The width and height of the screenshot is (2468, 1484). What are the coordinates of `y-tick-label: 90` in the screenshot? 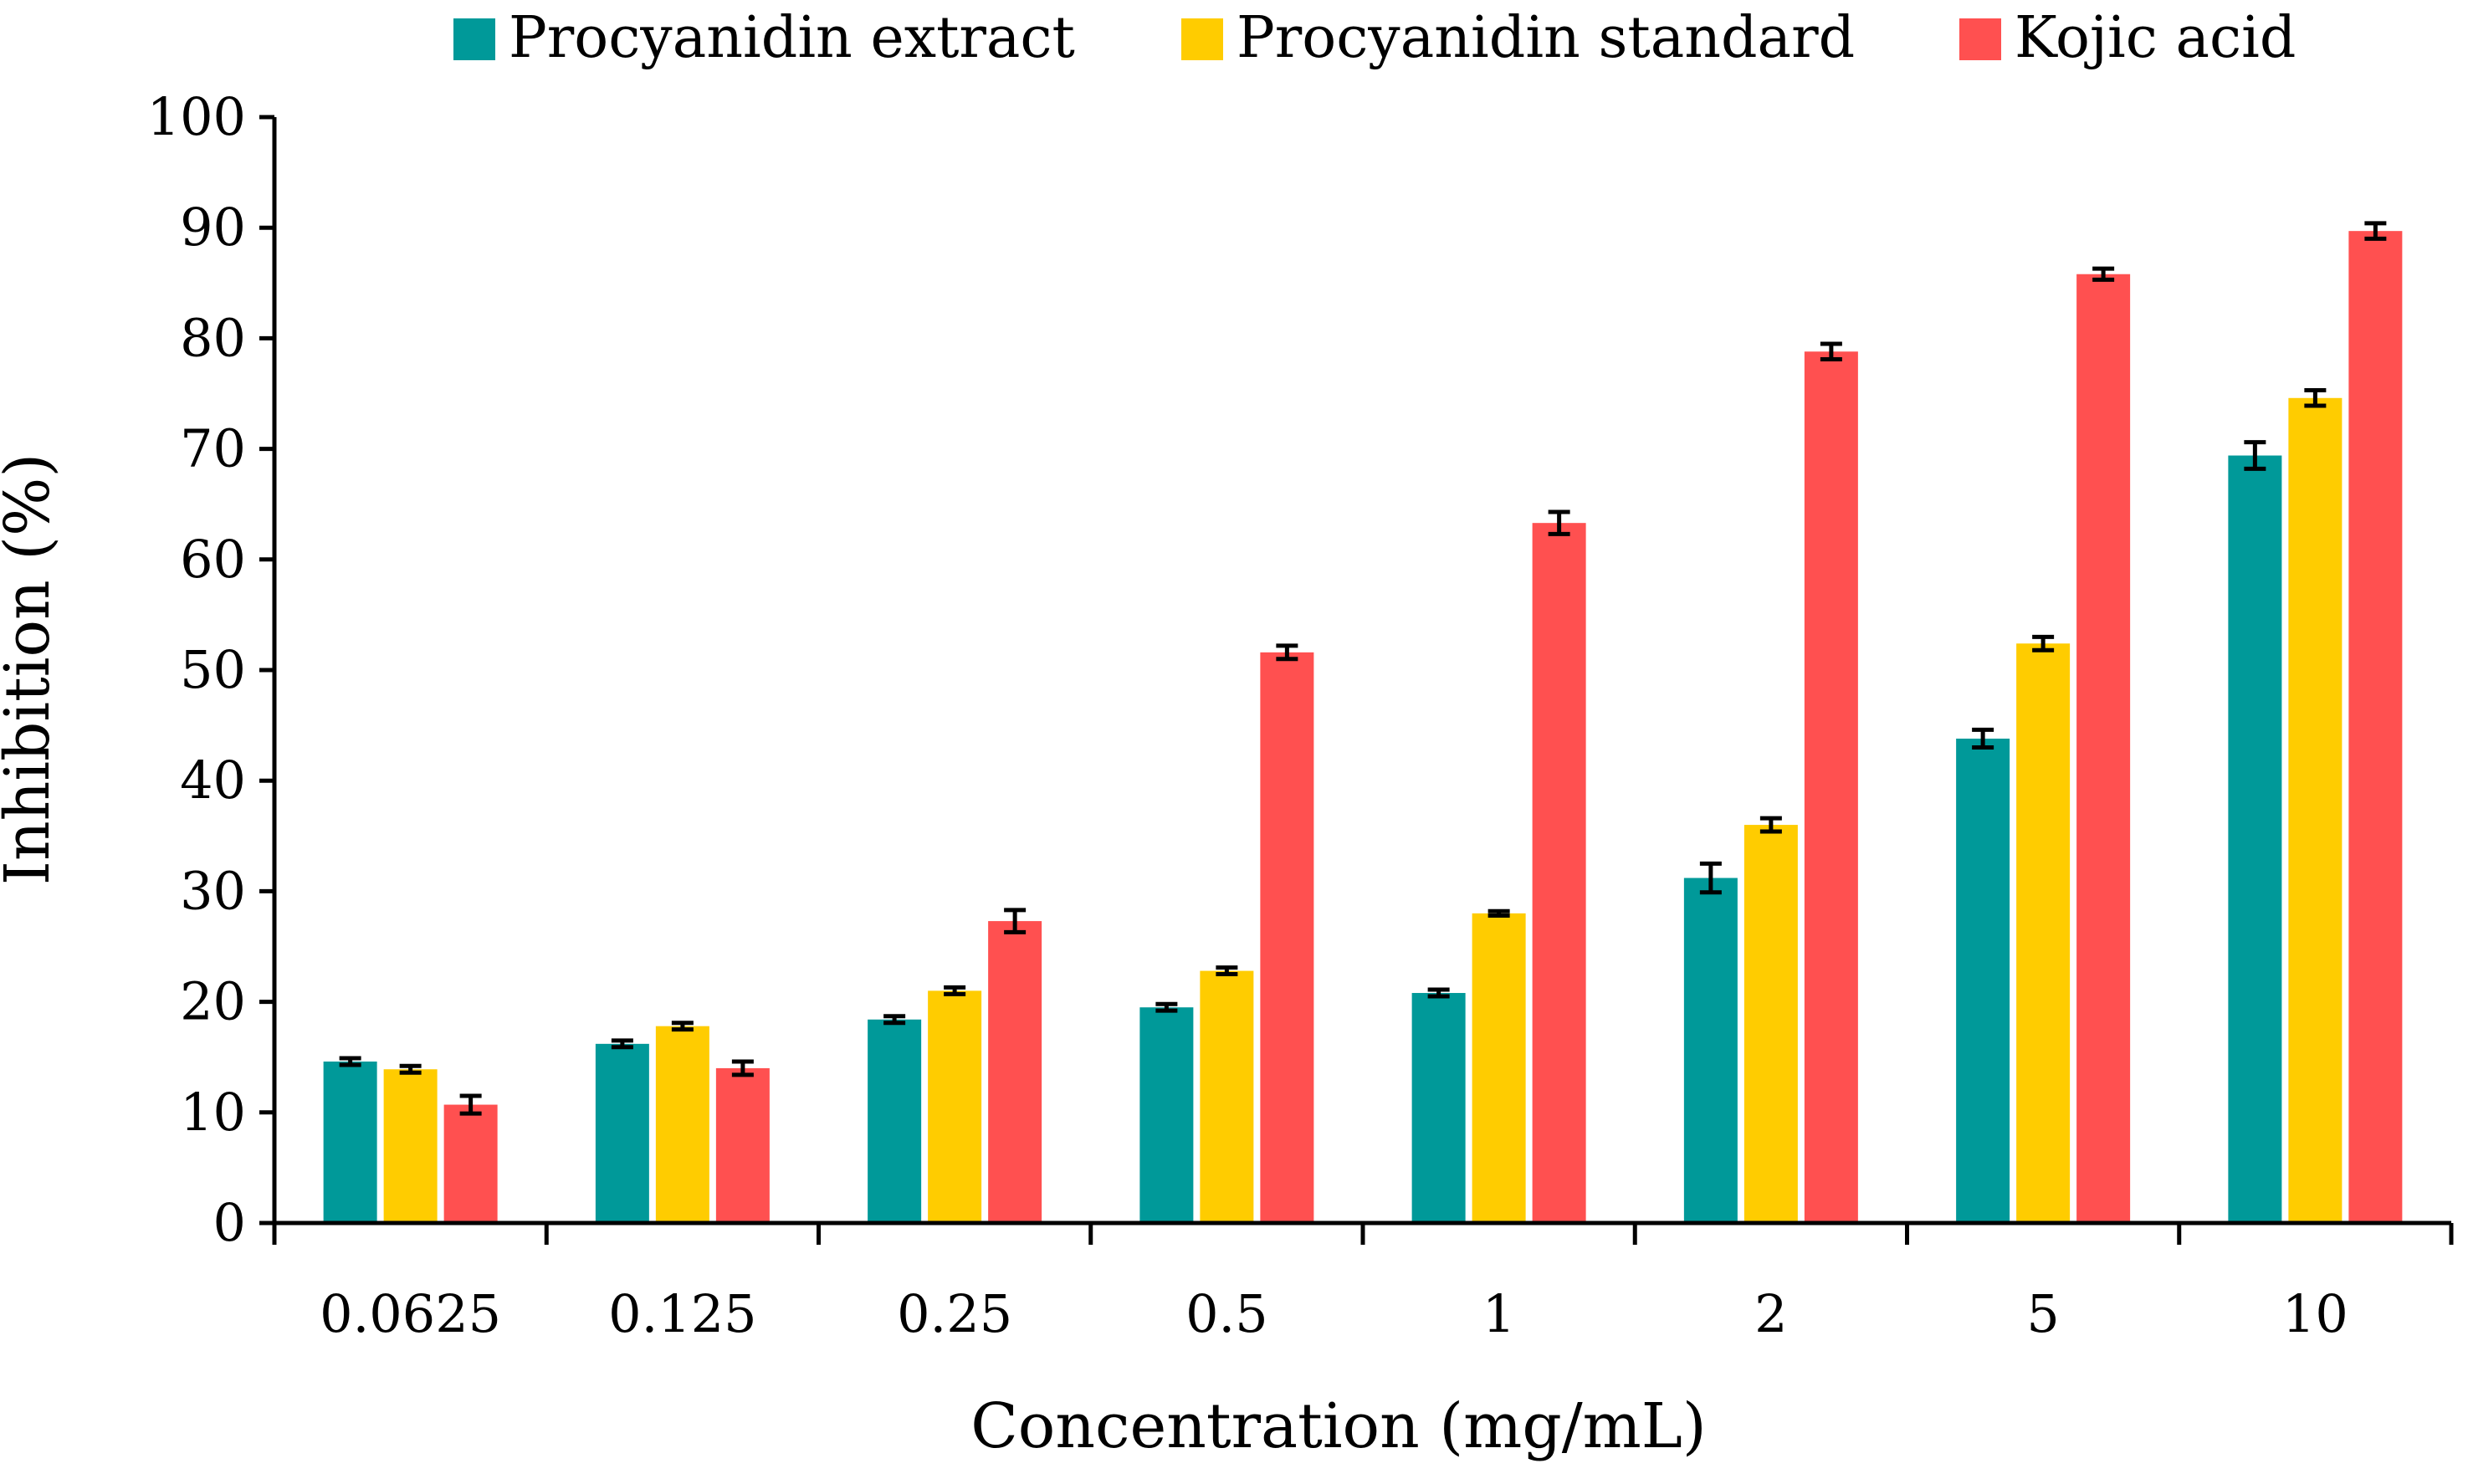 It's located at (213, 227).